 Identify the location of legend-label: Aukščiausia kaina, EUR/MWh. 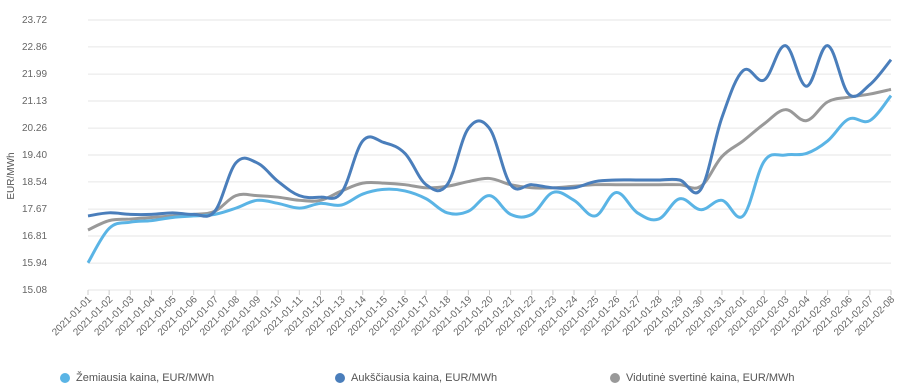
(424, 378).